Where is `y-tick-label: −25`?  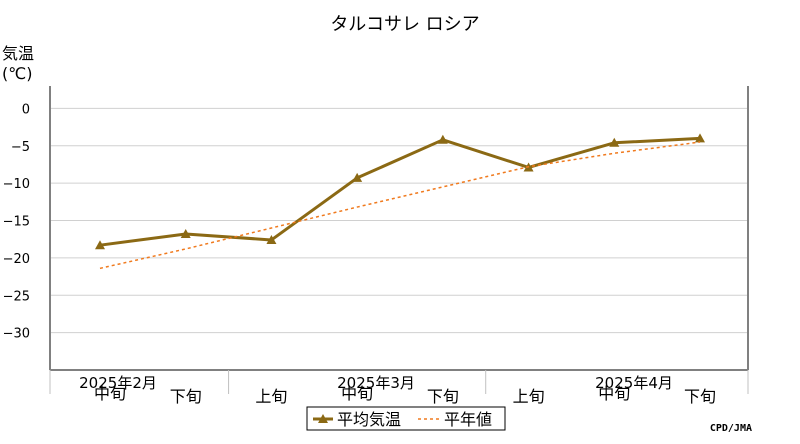 y-tick-label: −25 is located at coordinates (16, 296).